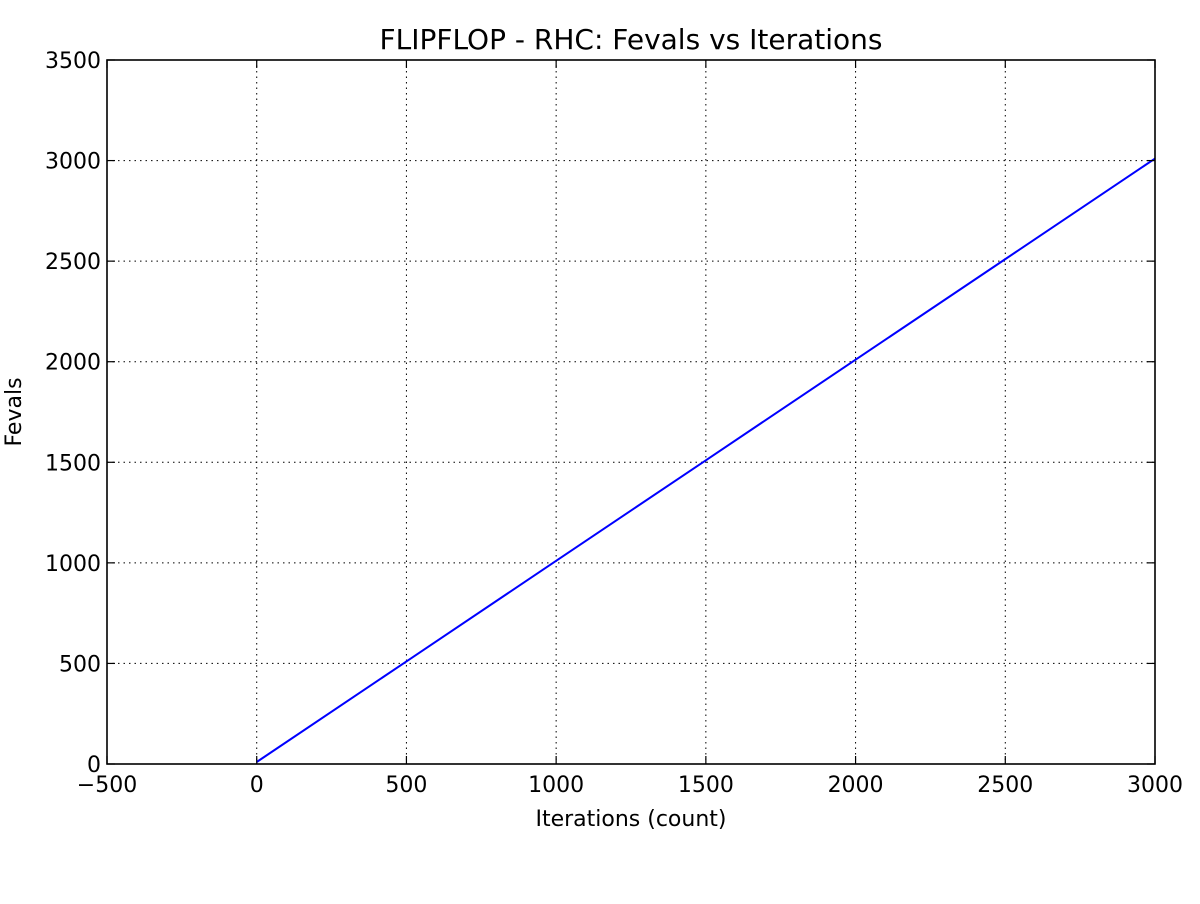  I want to click on y-tick-label: 2500, so click(73, 262).